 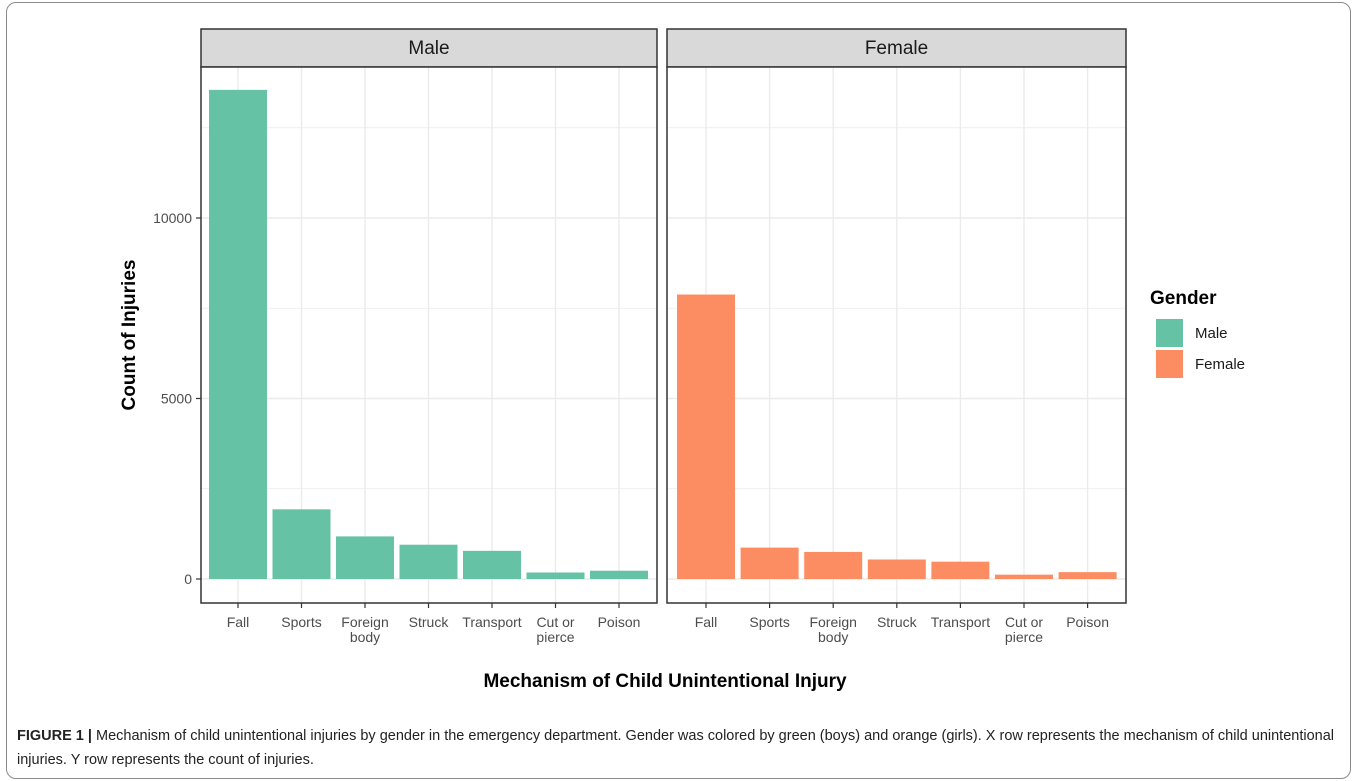 I want to click on bar-female-sports, so click(x=769, y=563).